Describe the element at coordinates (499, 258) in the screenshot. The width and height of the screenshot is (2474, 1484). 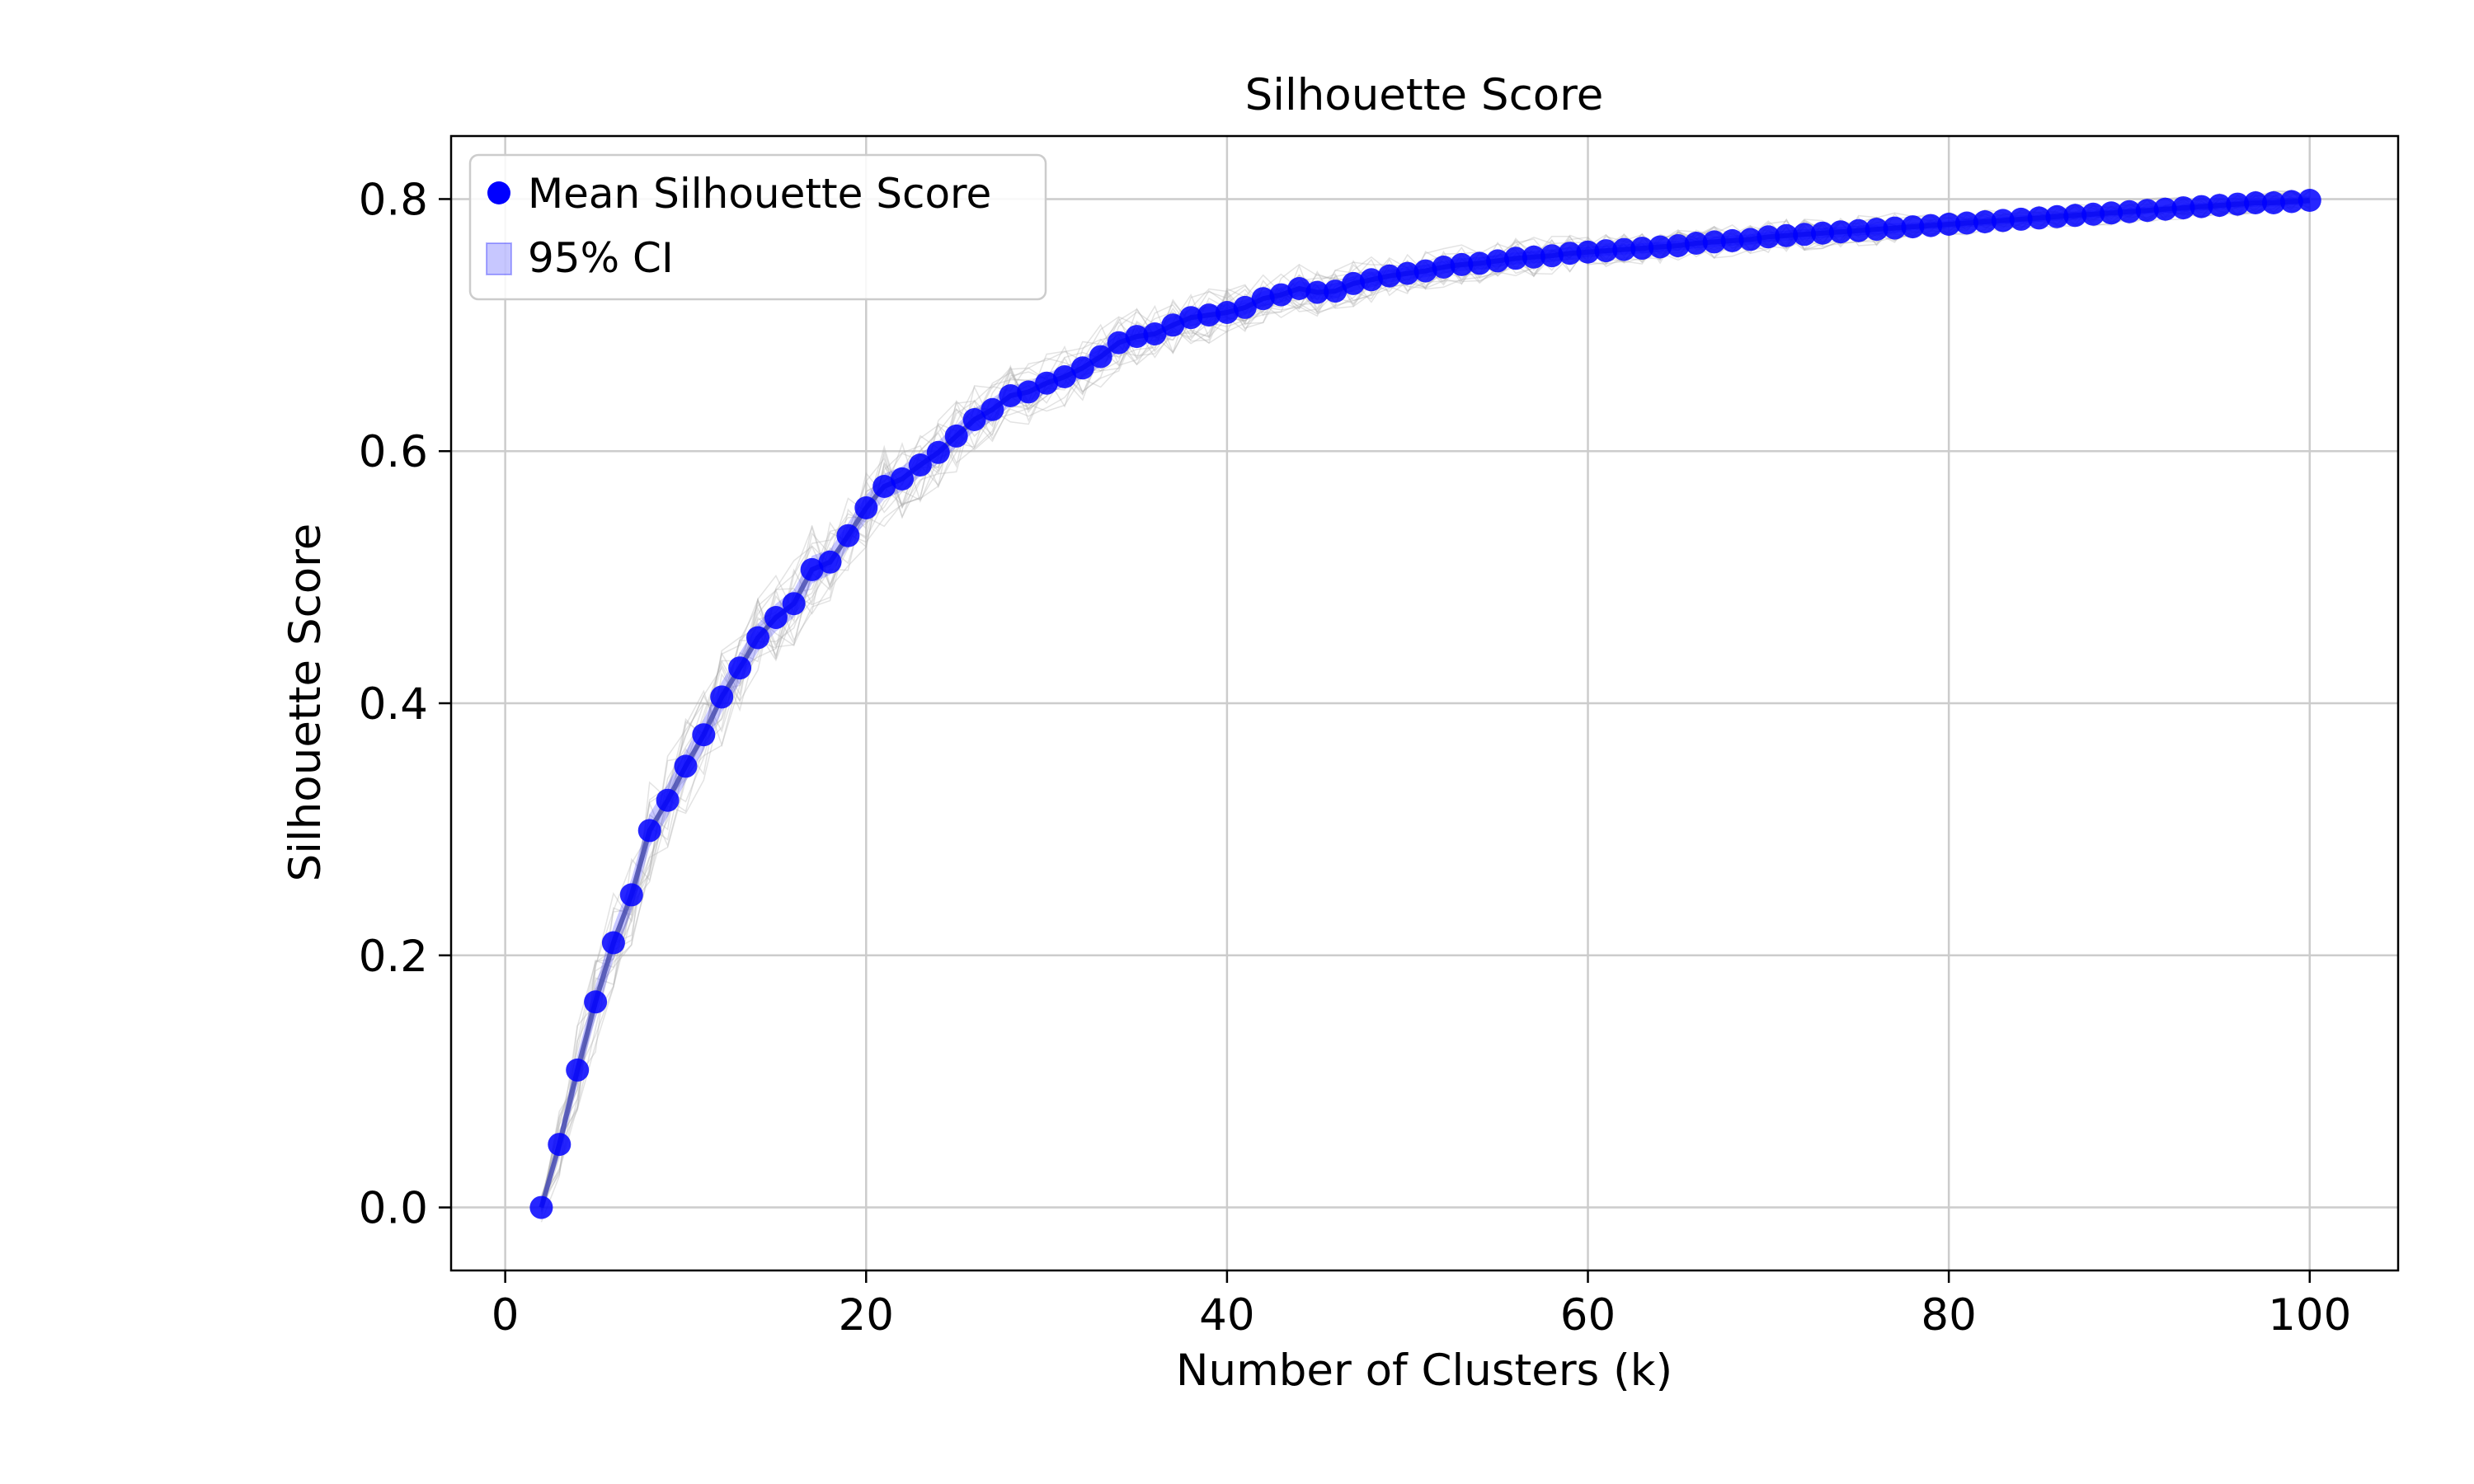
I see `legend-ci-swatch` at that location.